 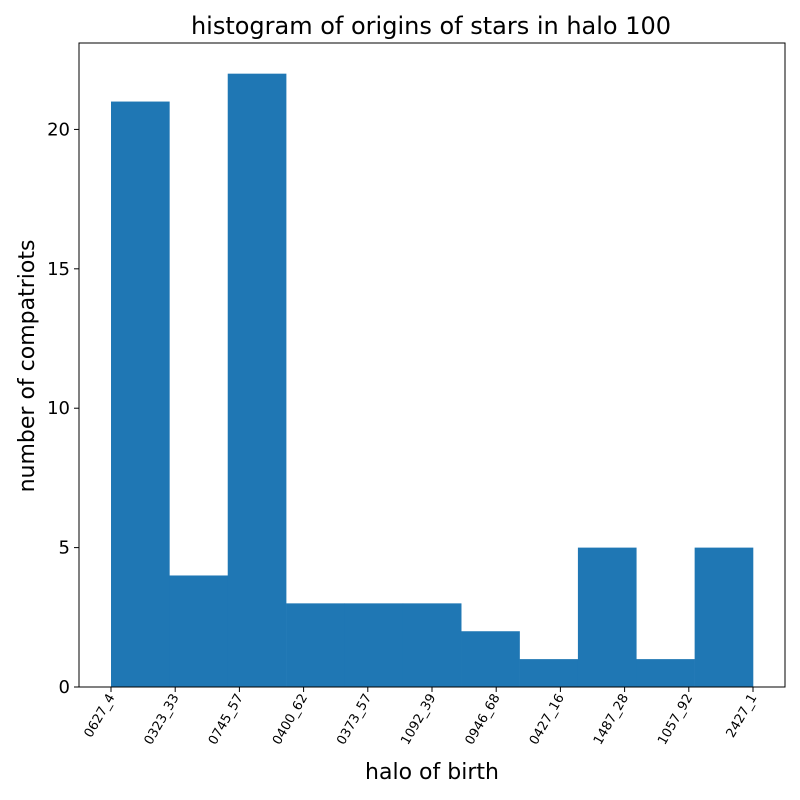 What do you see at coordinates (58, 408) in the screenshot?
I see `y-tick-label: 10` at bounding box center [58, 408].